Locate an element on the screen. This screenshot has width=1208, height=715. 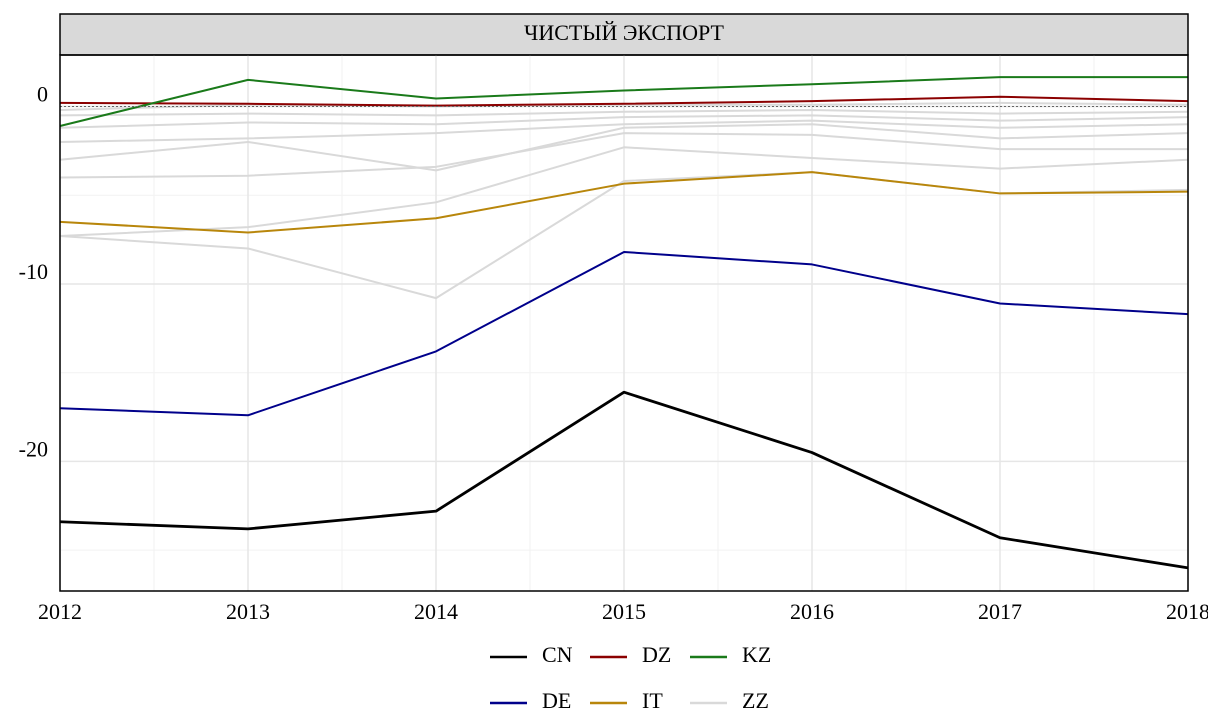
legend-label: DZ is located at coordinates (656, 654).